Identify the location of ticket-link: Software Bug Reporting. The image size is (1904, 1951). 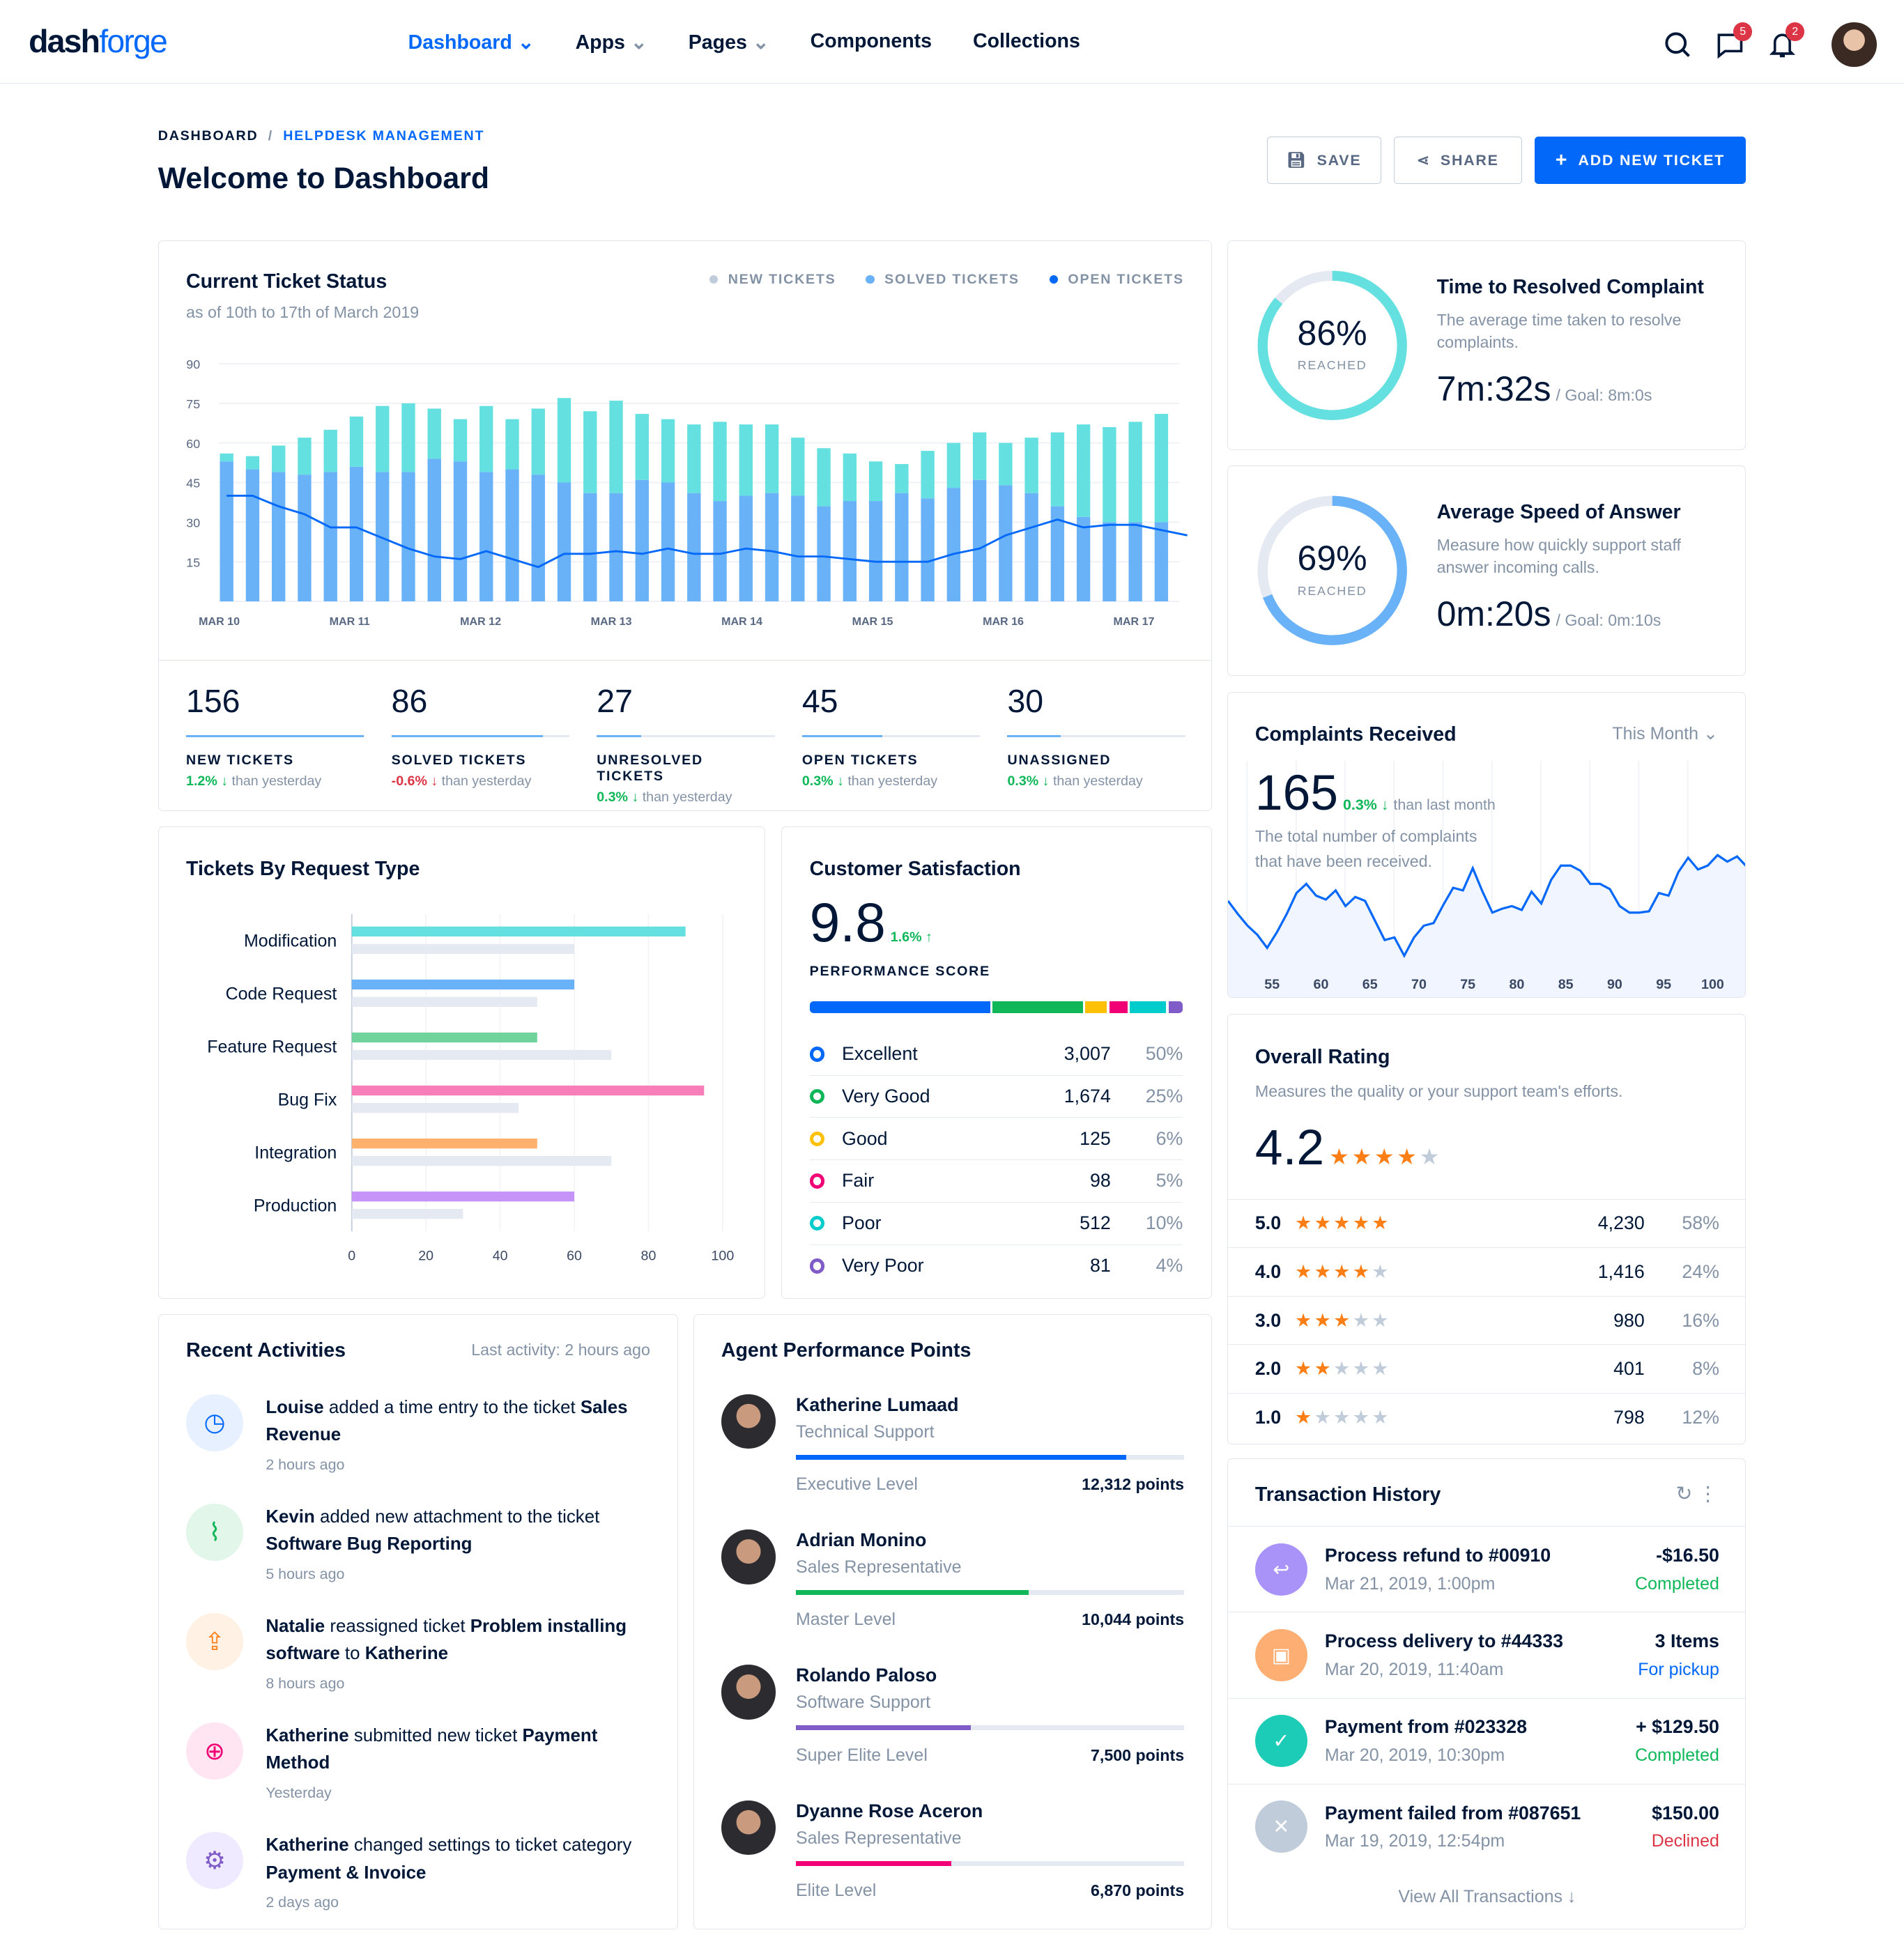
(369, 1544).